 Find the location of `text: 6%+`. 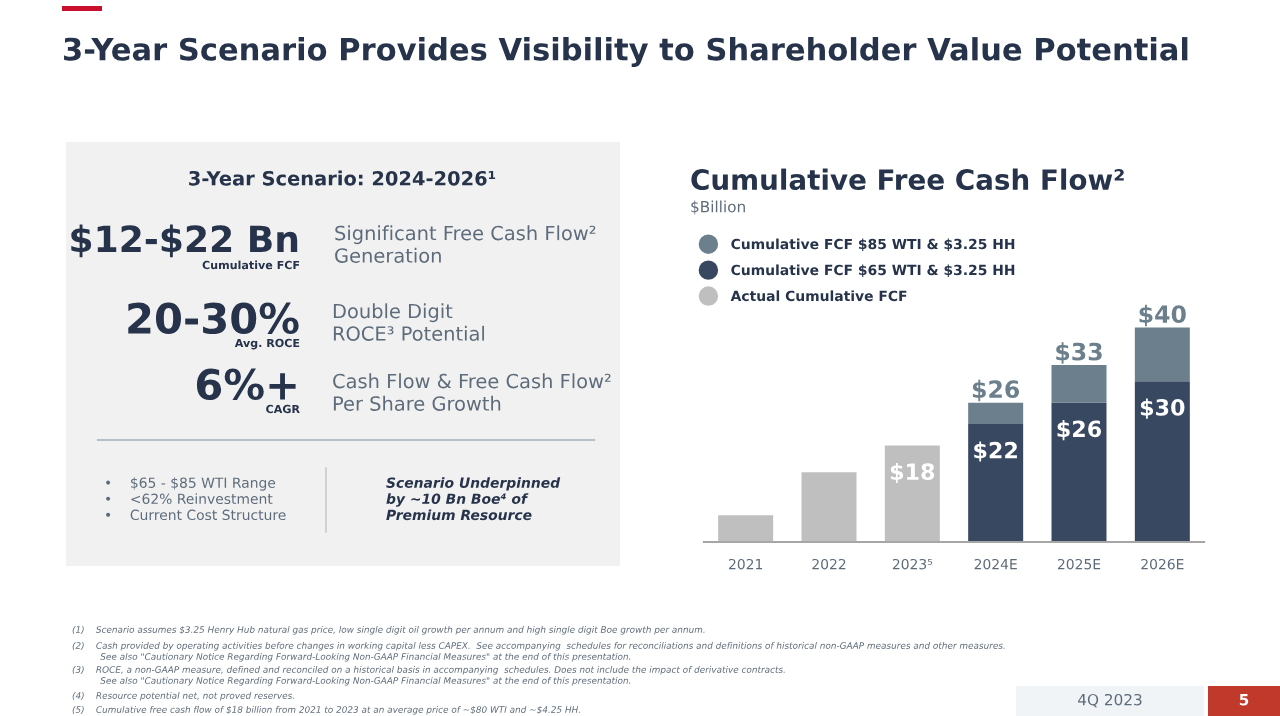

text: 6%+ is located at coordinates (246, 384).